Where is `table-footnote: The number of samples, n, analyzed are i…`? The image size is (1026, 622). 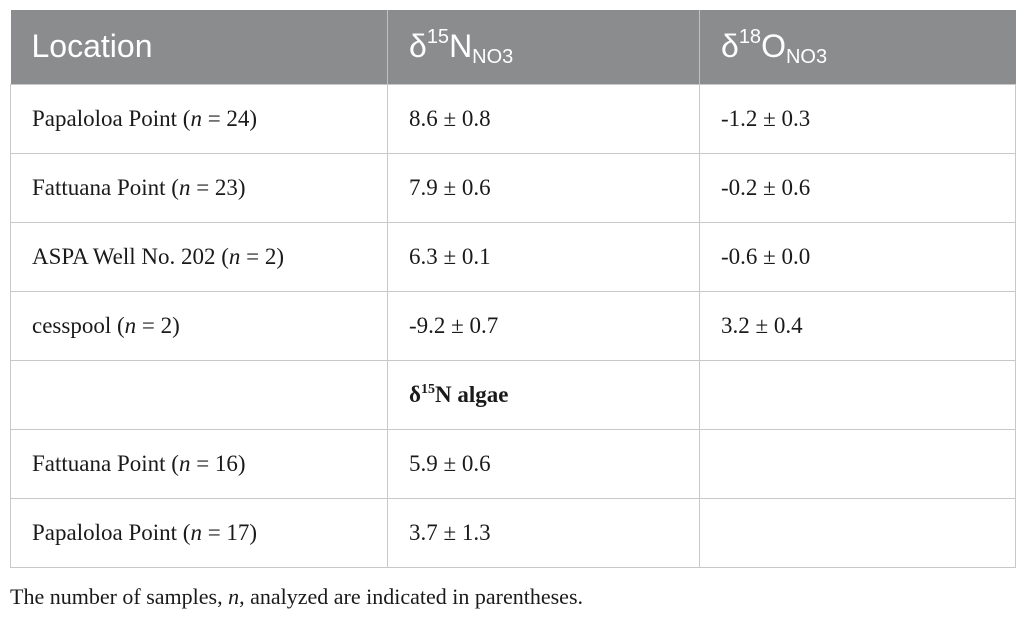 table-footnote: The number of samples, n, analyzed are i… is located at coordinates (296, 596).